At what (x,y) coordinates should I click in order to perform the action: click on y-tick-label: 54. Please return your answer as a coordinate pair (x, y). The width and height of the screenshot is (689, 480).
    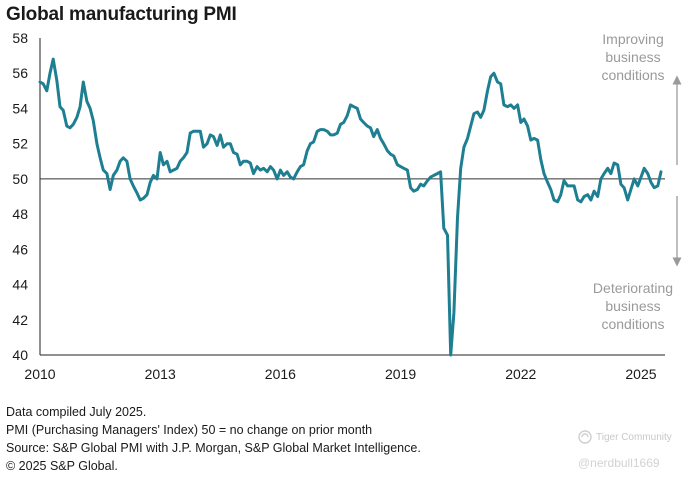
    Looking at the image, I should click on (20, 108).